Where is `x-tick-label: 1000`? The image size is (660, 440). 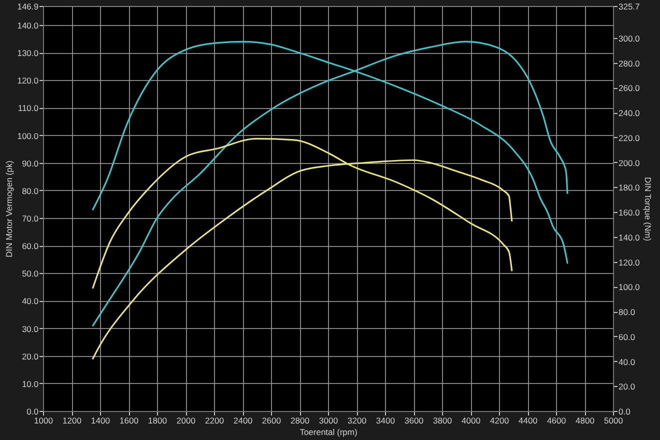
x-tick-label: 1000 is located at coordinates (44, 421).